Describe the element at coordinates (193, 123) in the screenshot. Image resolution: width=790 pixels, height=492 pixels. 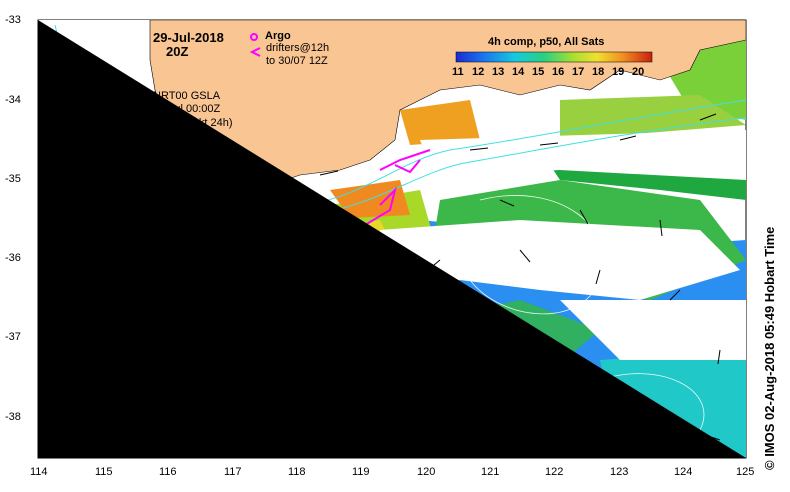
I see `scale-label: 0.5m/s (1kt 24h)` at that location.